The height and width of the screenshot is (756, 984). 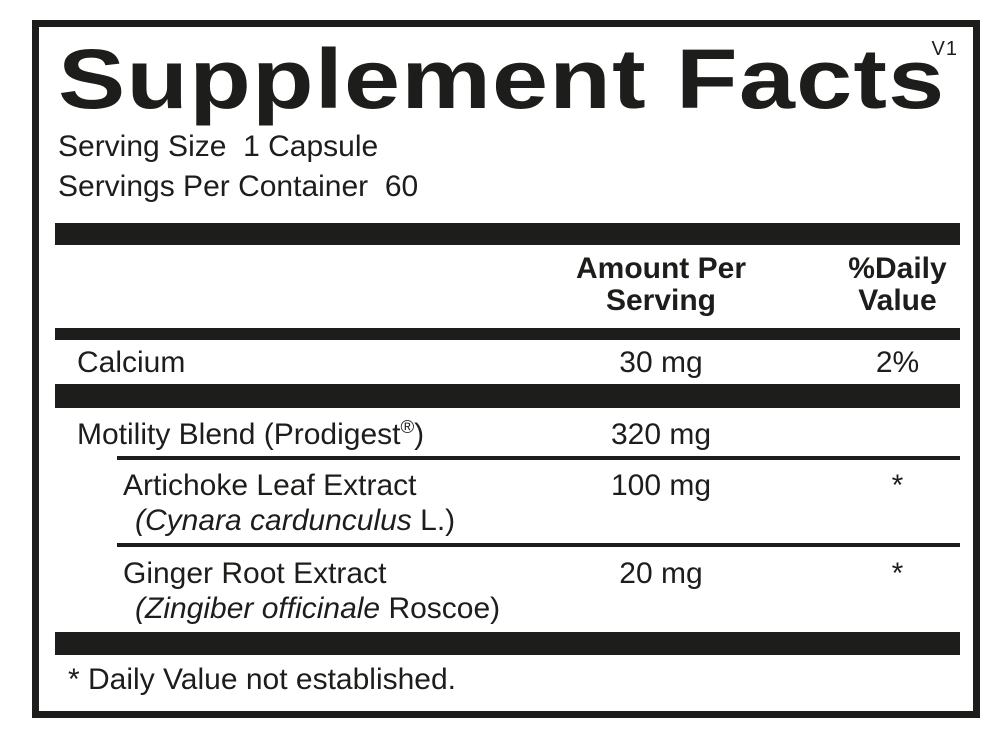 What do you see at coordinates (507, 362) in the screenshot?
I see `table-row-calcium: Calcium 30 mg 2%` at bounding box center [507, 362].